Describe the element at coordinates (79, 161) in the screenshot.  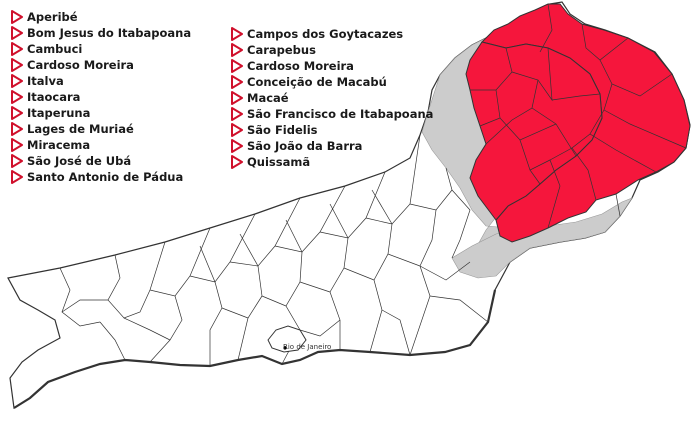
I see `municipality-label: São José de Ubá` at that location.